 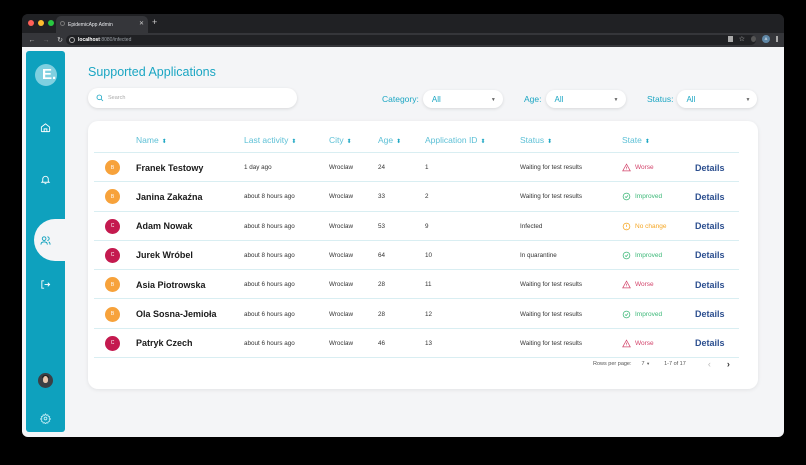 What do you see at coordinates (45, 240) in the screenshot?
I see `users-icon` at bounding box center [45, 240].